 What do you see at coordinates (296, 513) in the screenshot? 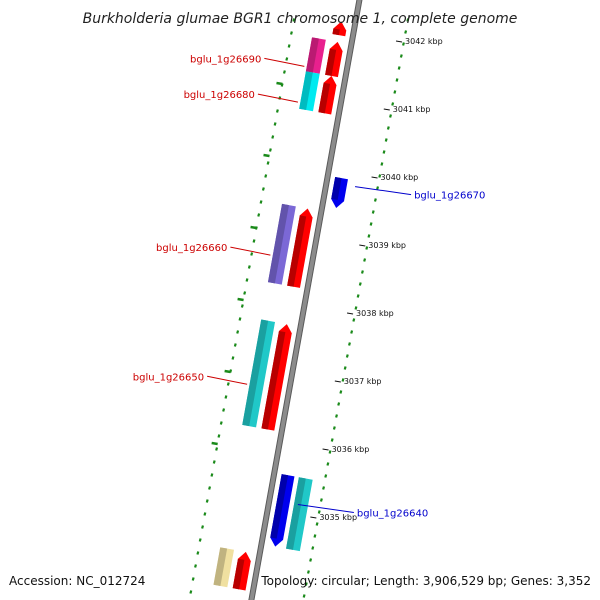
I see `gene-block-bglu_1g26640-shade` at bounding box center [296, 513].